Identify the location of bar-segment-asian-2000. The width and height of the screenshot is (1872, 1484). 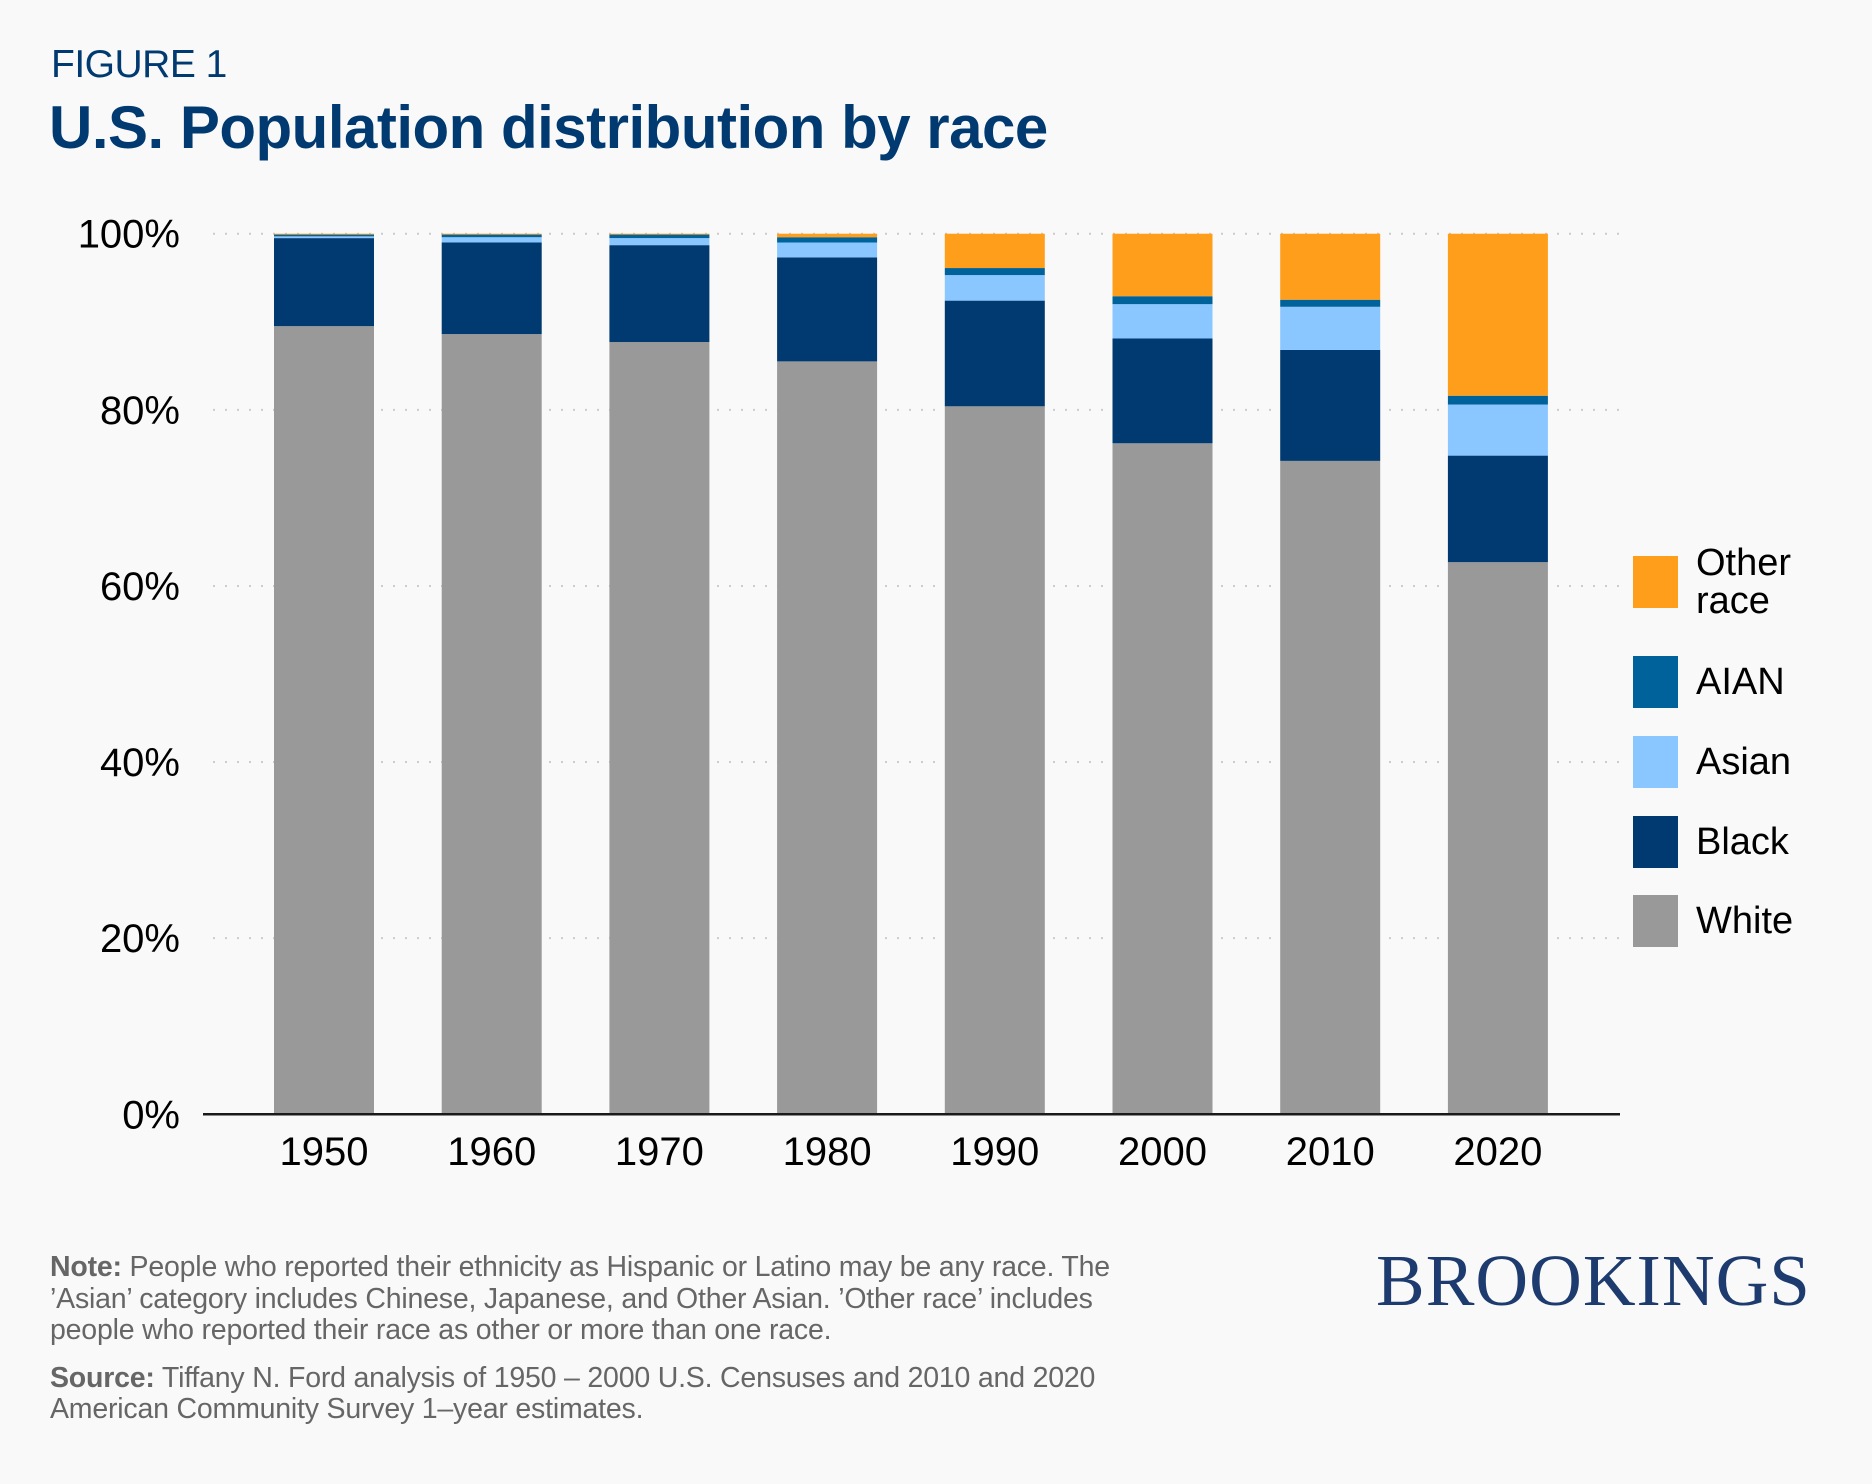
(1162, 321).